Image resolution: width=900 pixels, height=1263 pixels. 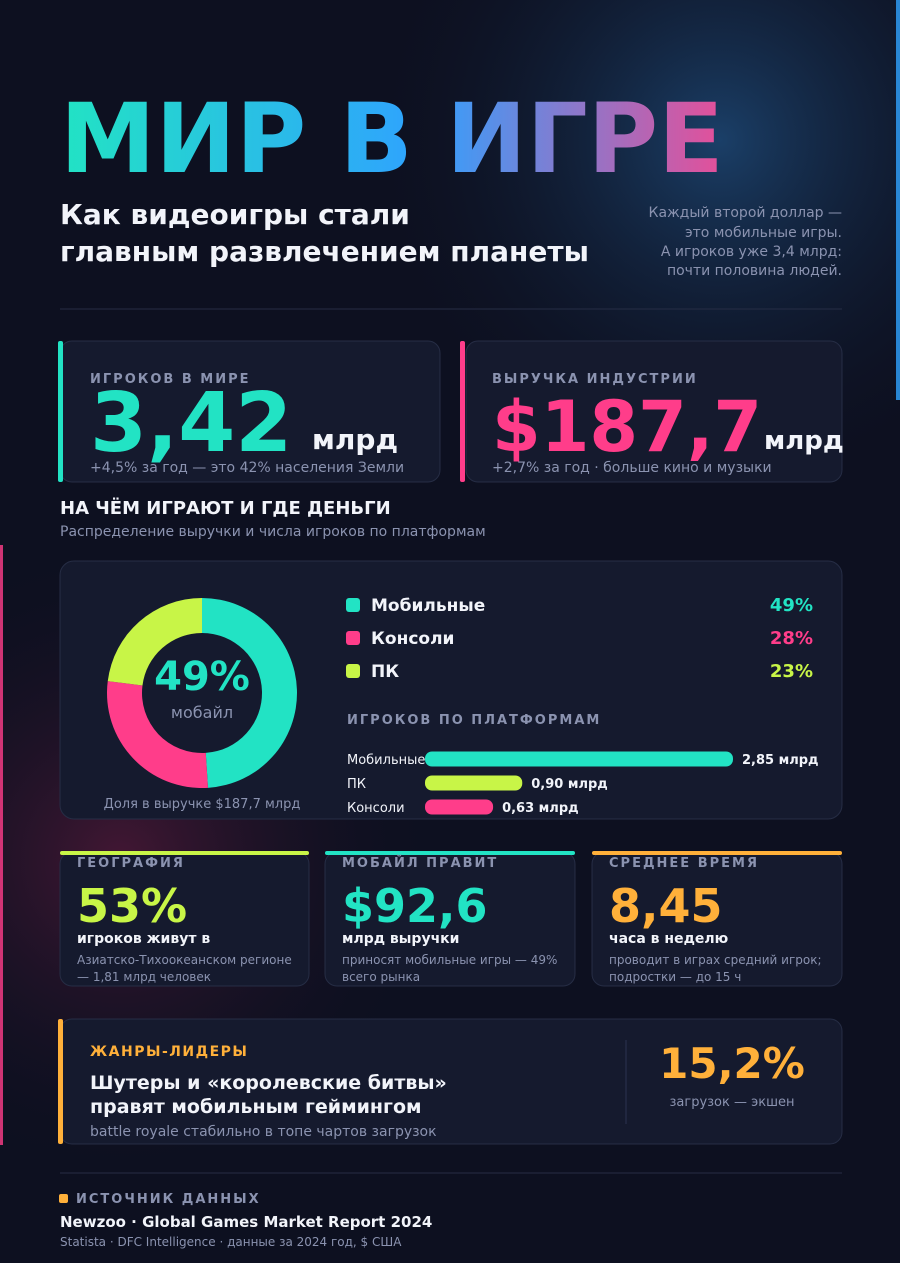 What do you see at coordinates (202, 677) in the screenshot?
I see `donut-center-value: 49%` at bounding box center [202, 677].